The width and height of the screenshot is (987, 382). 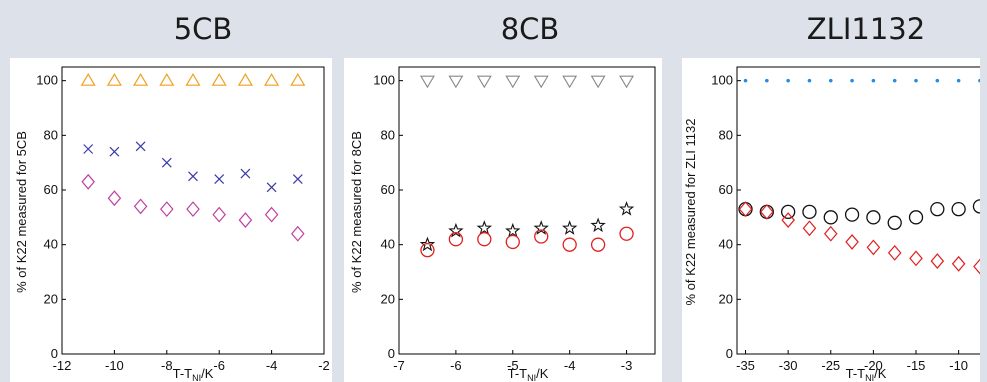 What do you see at coordinates (866, 29) in the screenshot?
I see `panel-title: ZLI1132` at bounding box center [866, 29].